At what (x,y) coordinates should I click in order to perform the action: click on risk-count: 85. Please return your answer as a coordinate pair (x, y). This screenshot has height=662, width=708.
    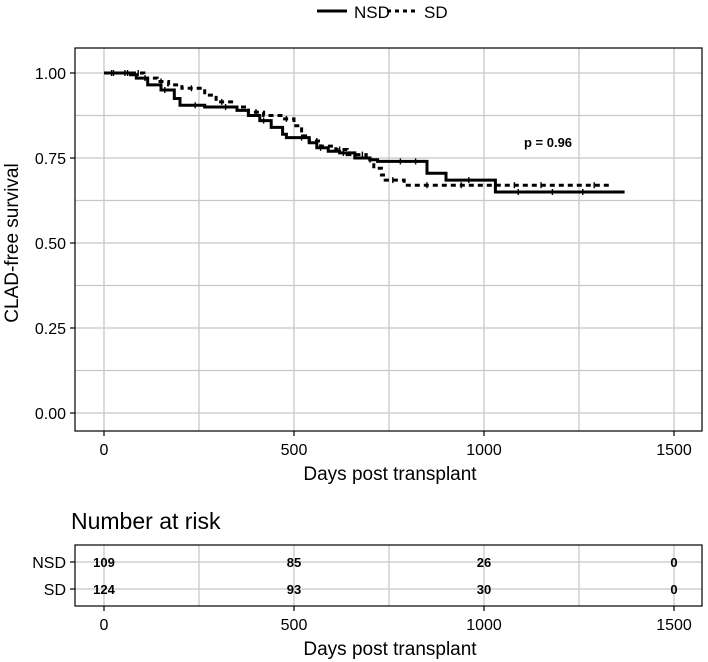
    Looking at the image, I should click on (294, 562).